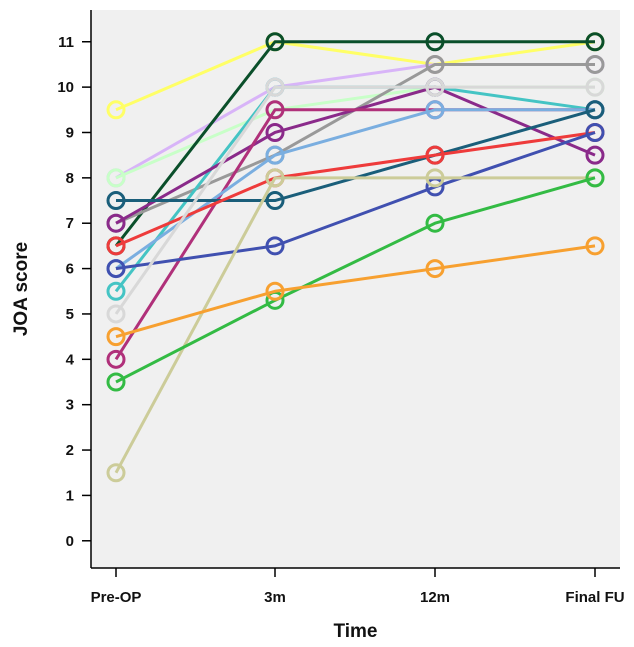 The image size is (634, 647). What do you see at coordinates (358, 587) in the screenshot?
I see `x-axis-ticks: Pre-OP 3m 12m Final FU` at bounding box center [358, 587].